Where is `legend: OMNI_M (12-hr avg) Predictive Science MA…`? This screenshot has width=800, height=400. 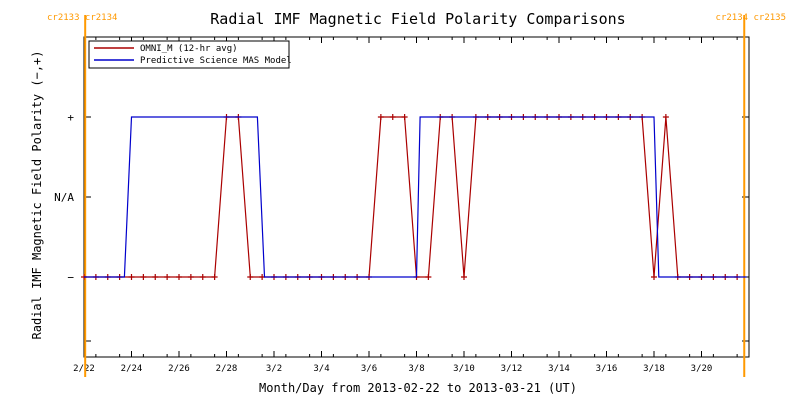
legend: OMNI_M (12-hr avg) Predictive Science MA… is located at coordinates (190, 54).